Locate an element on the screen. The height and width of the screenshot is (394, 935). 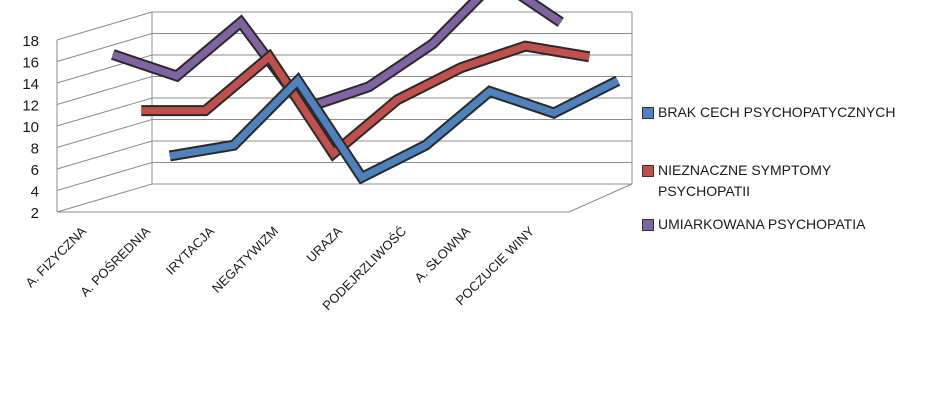
y-tick-label: 6 is located at coordinates (35, 170).